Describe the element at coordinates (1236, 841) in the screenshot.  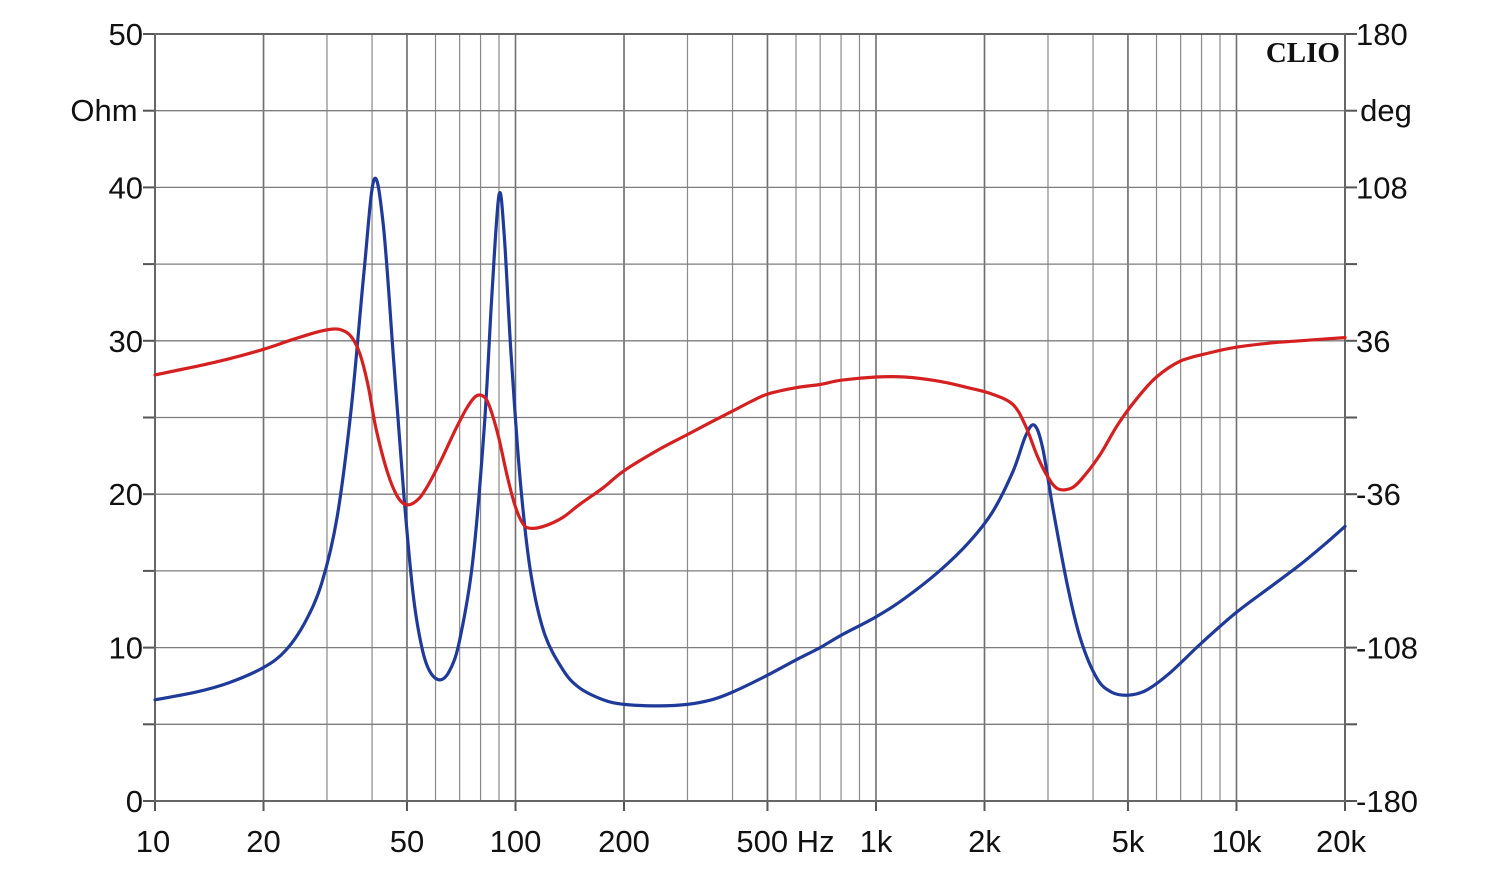
I see `x-tick-label: 10k` at that location.